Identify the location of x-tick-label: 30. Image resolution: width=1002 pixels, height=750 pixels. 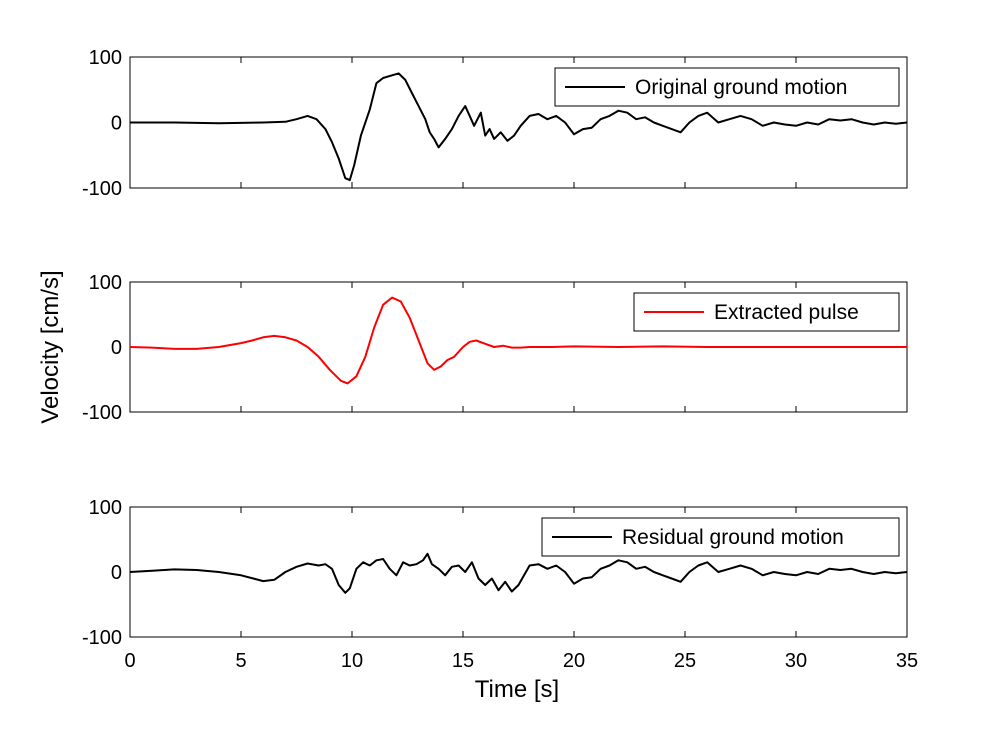
(796, 661).